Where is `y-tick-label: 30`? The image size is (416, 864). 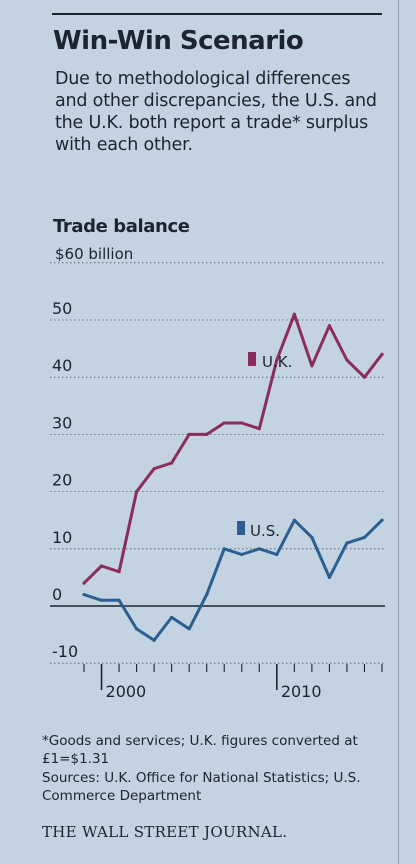
y-tick-label: 30 is located at coordinates (62, 422).